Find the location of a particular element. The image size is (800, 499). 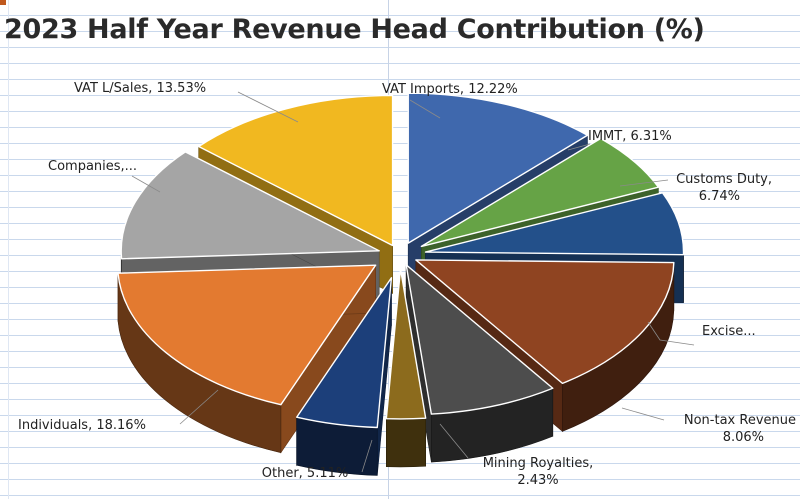

pie-slice-top-customs-duty is located at coordinates (554, 224).